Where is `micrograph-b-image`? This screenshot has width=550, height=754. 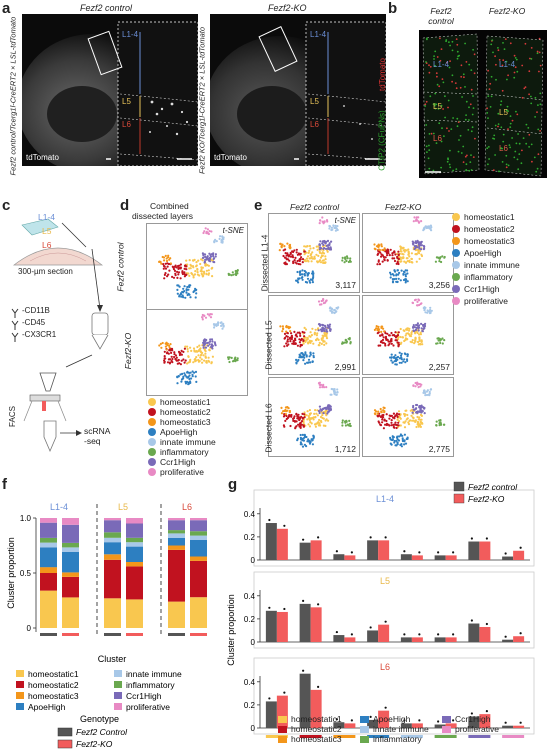
micrograph-b-image is located at coordinates (483, 105).